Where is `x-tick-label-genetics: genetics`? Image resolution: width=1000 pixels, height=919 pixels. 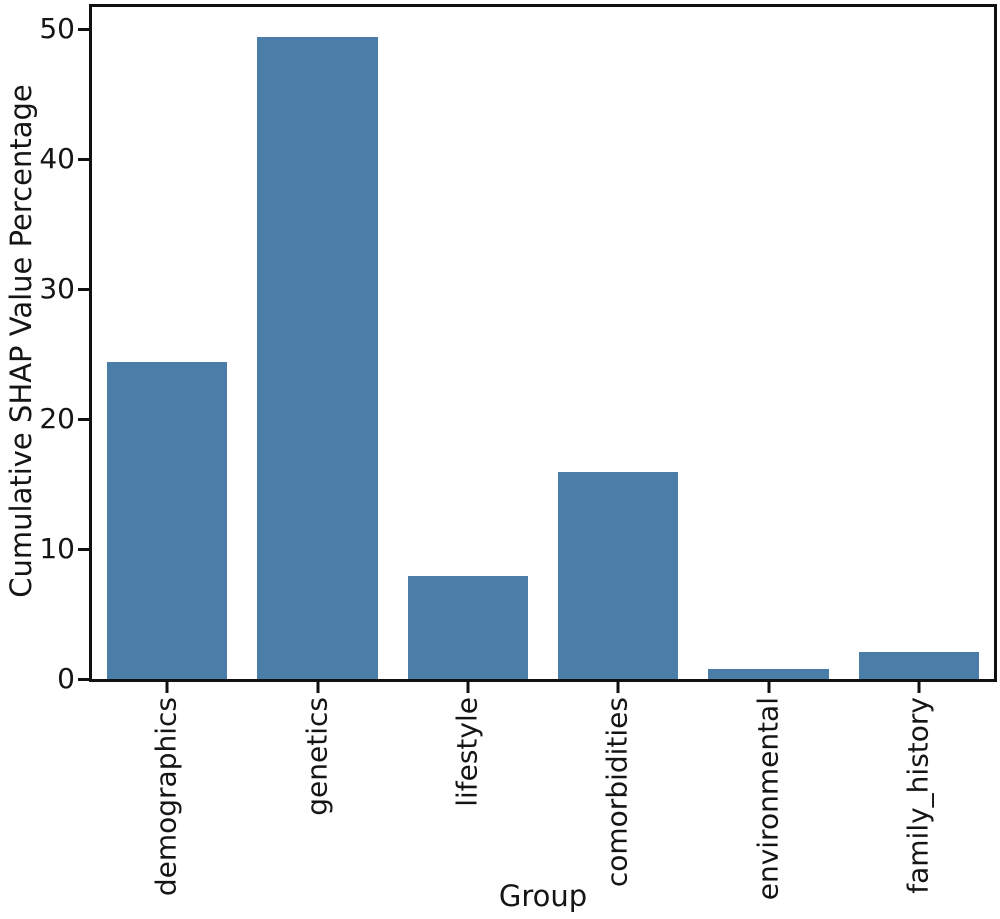 x-tick-label-genetics: genetics is located at coordinates (317, 756).